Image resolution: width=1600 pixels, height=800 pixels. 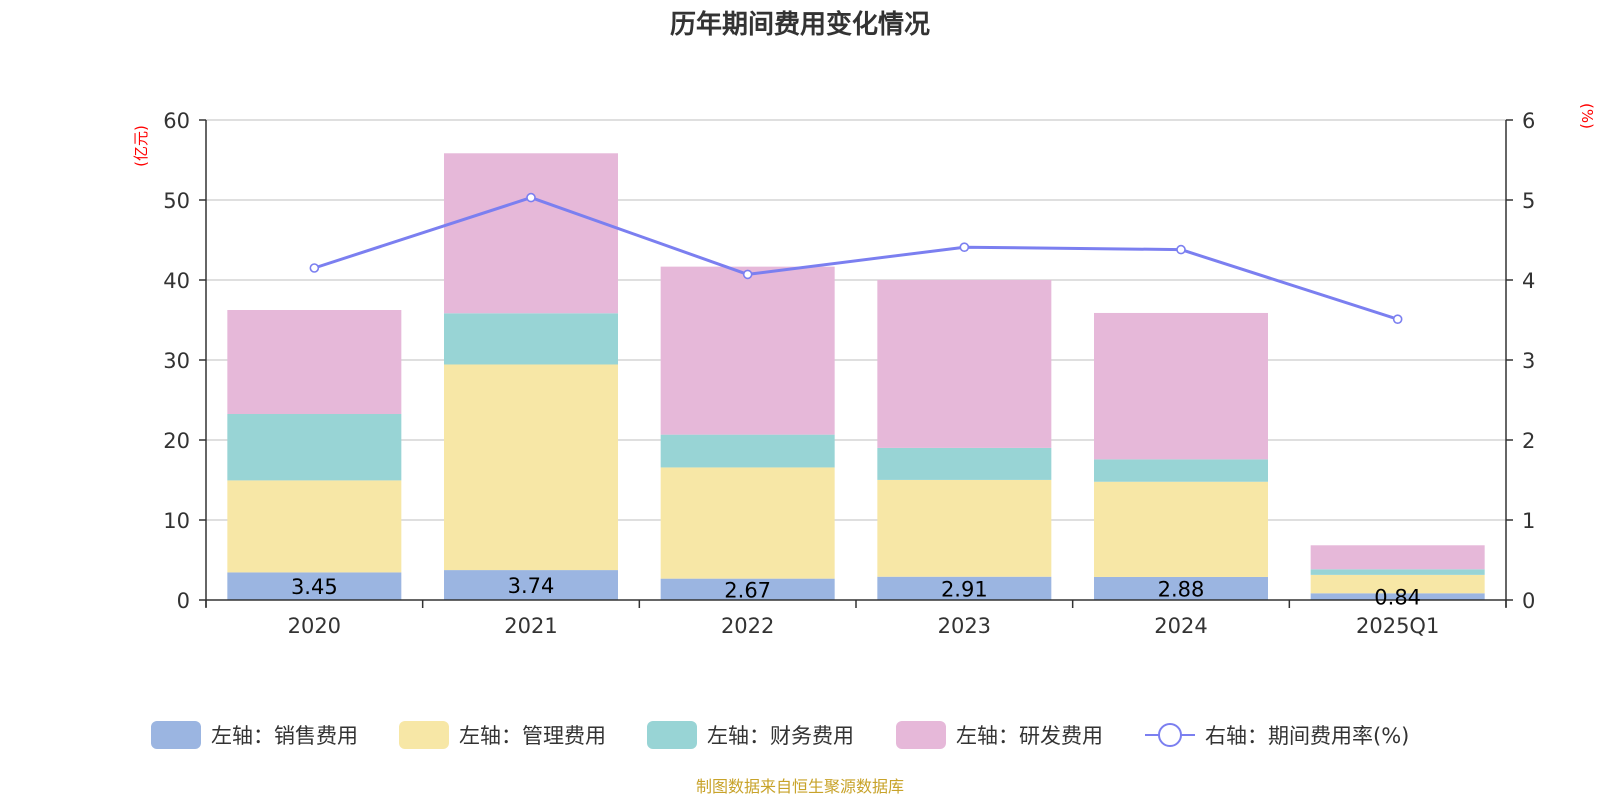 What do you see at coordinates (747, 626) in the screenshot?
I see `x-axis-category-label: 2022` at bounding box center [747, 626].